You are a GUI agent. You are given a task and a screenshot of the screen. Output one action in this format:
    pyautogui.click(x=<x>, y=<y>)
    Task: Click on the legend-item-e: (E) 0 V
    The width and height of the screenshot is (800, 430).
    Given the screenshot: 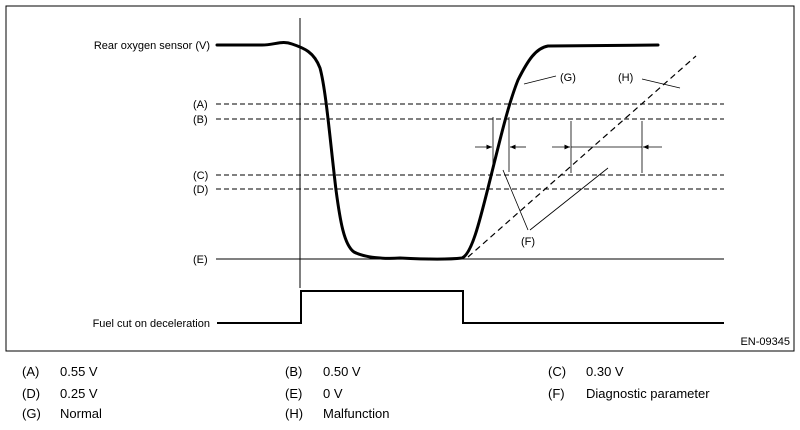 What is the action you would take?
    pyautogui.click(x=314, y=393)
    